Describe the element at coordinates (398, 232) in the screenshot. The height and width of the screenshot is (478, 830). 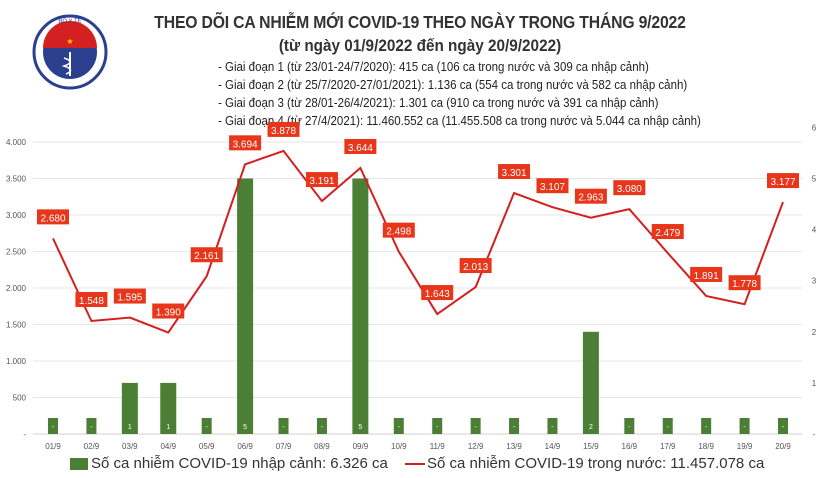
I see `data-label: 2.498` at that location.